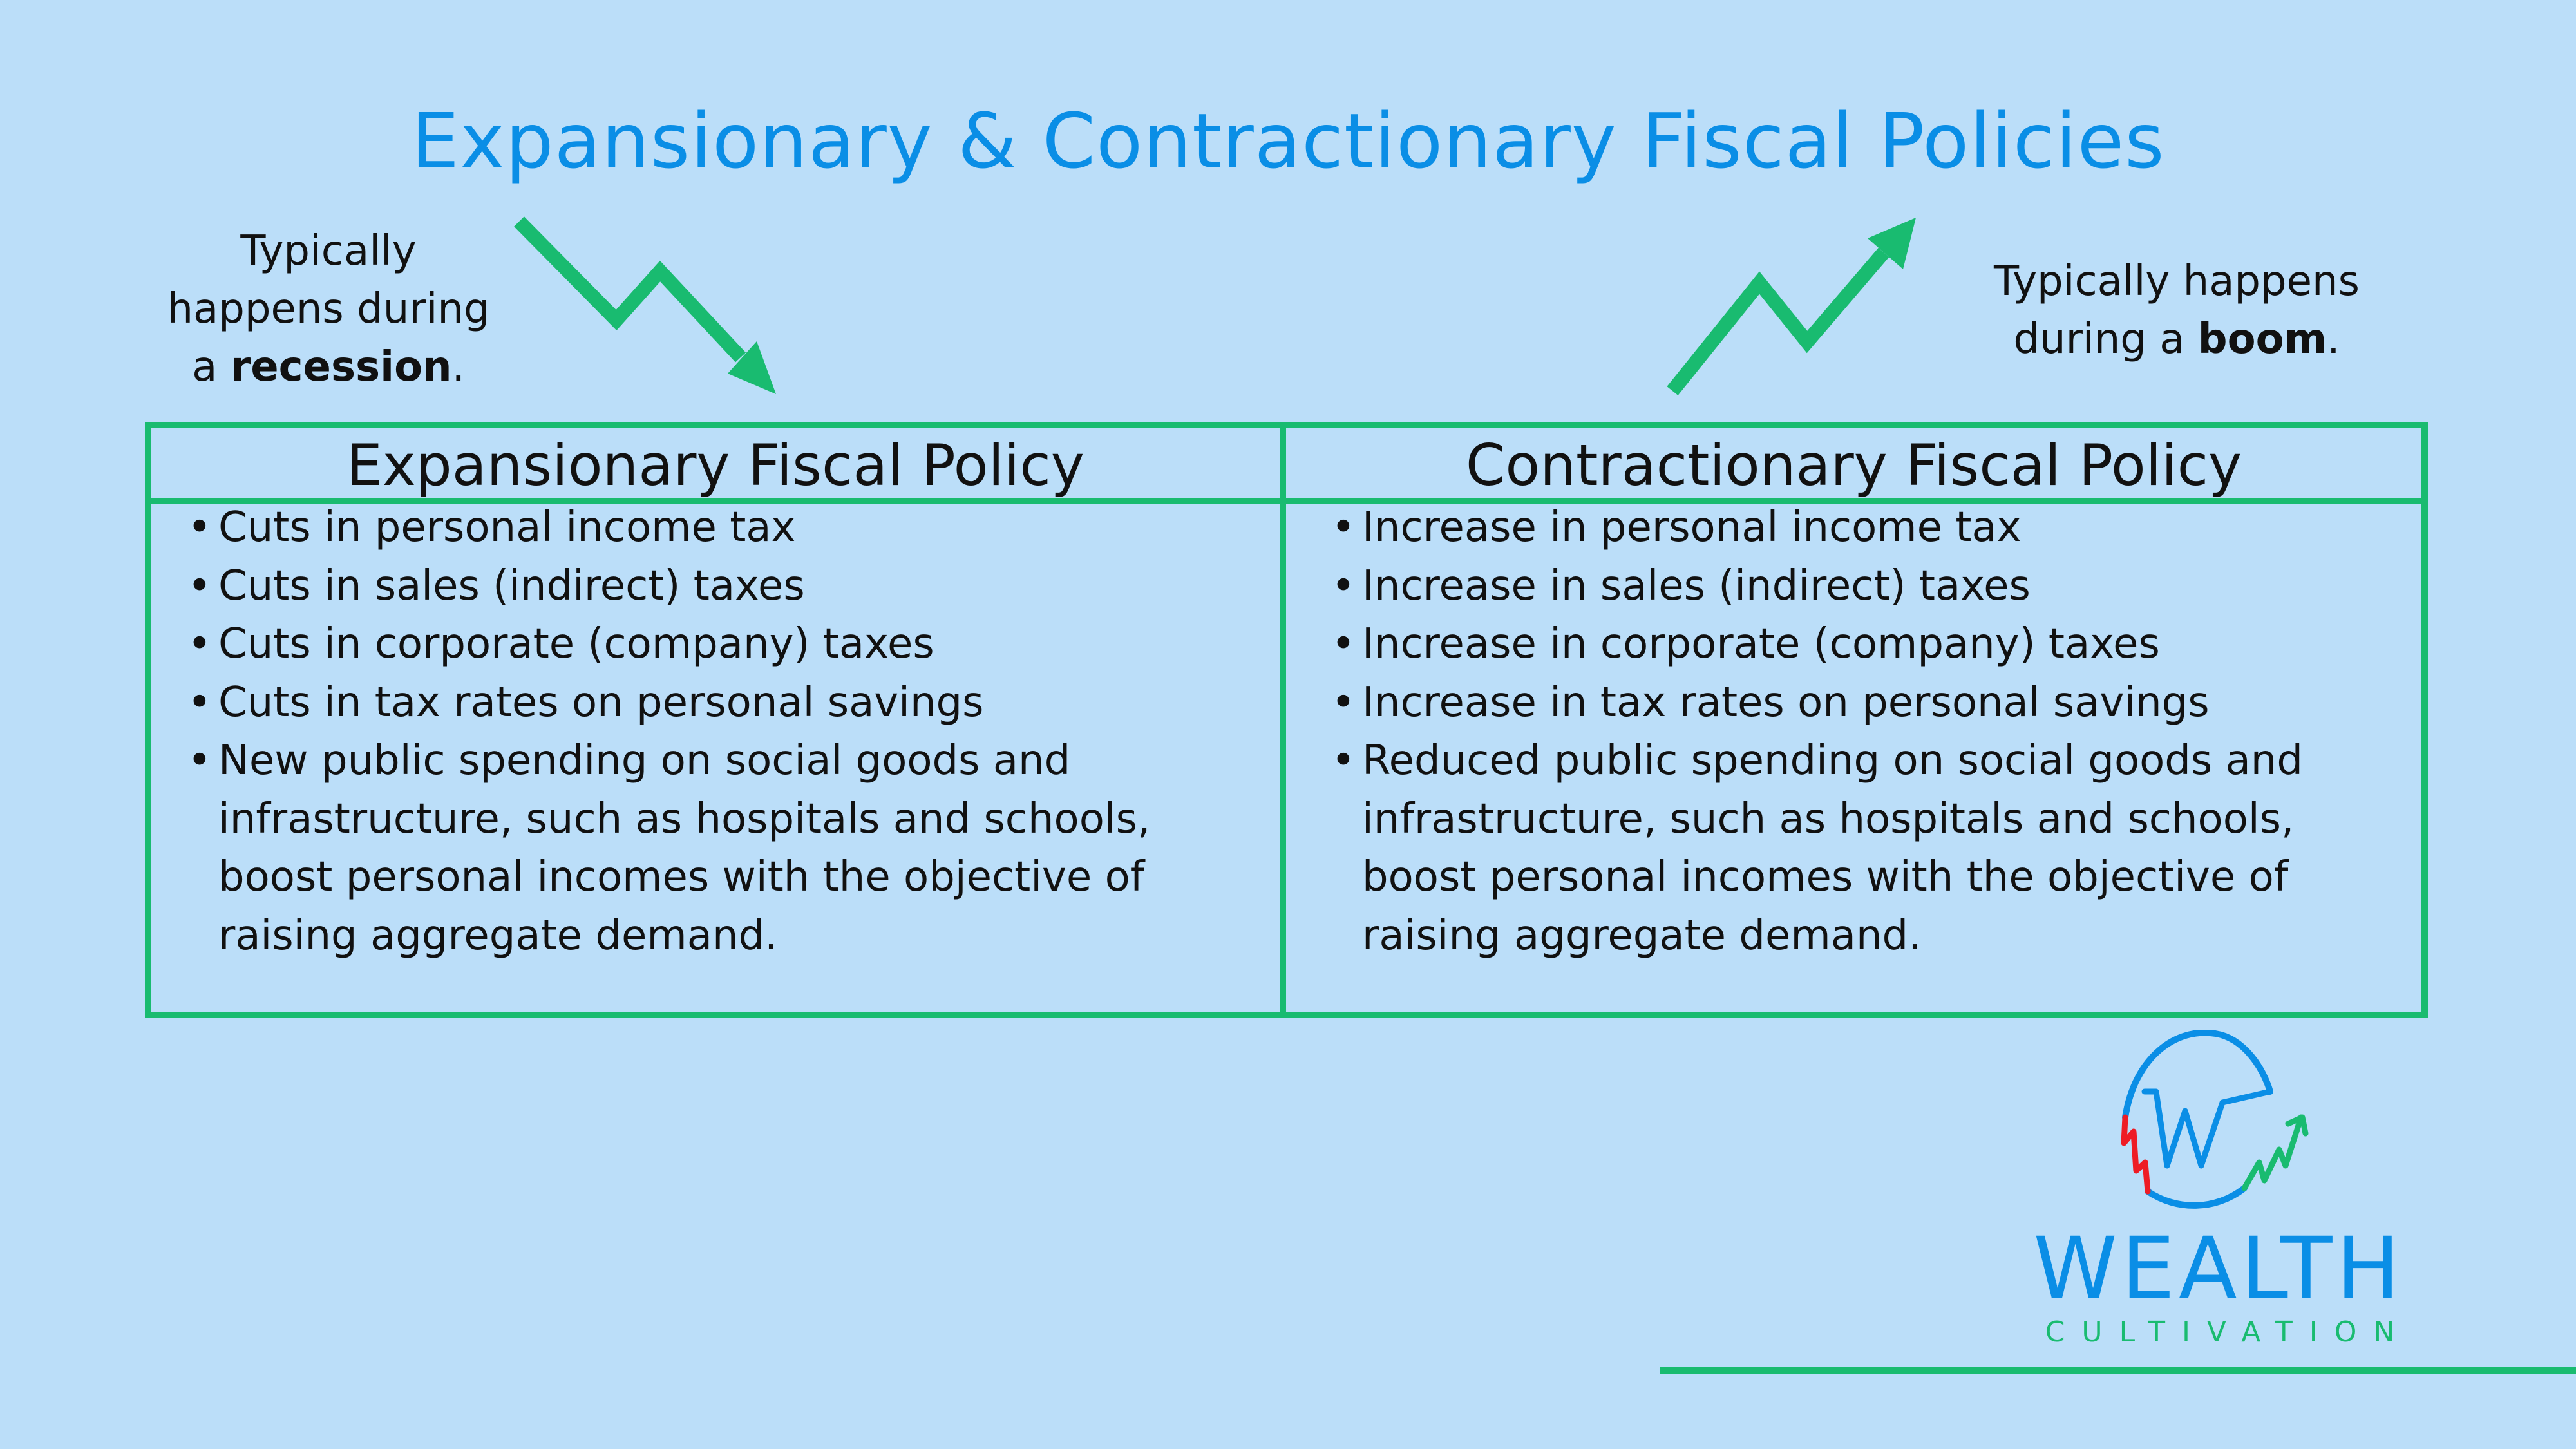  I want to click on boom-caption: Typically happens during a boom., so click(2176, 310).